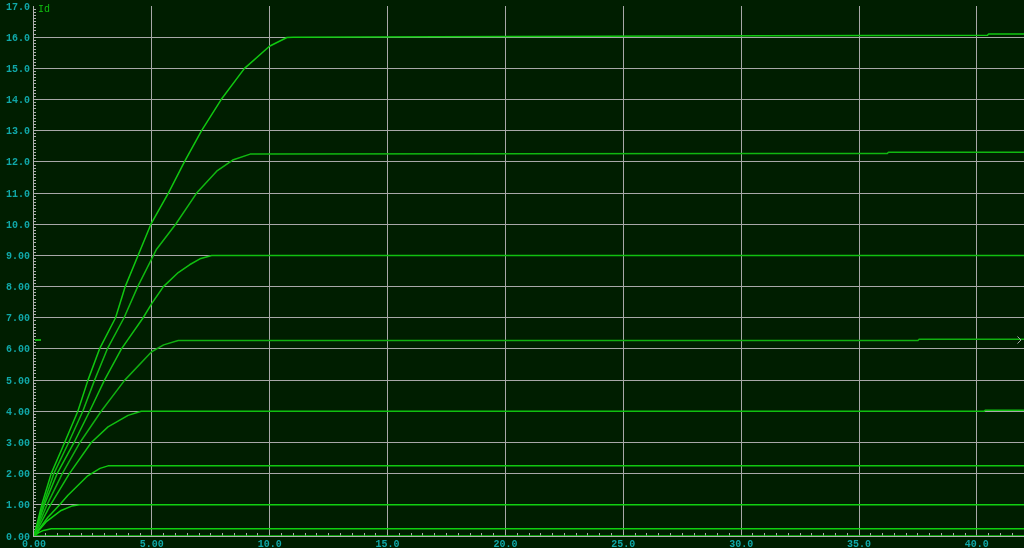 This screenshot has width=1024, height=548. I want to click on y-tick-label: 13.0, so click(17, 132).